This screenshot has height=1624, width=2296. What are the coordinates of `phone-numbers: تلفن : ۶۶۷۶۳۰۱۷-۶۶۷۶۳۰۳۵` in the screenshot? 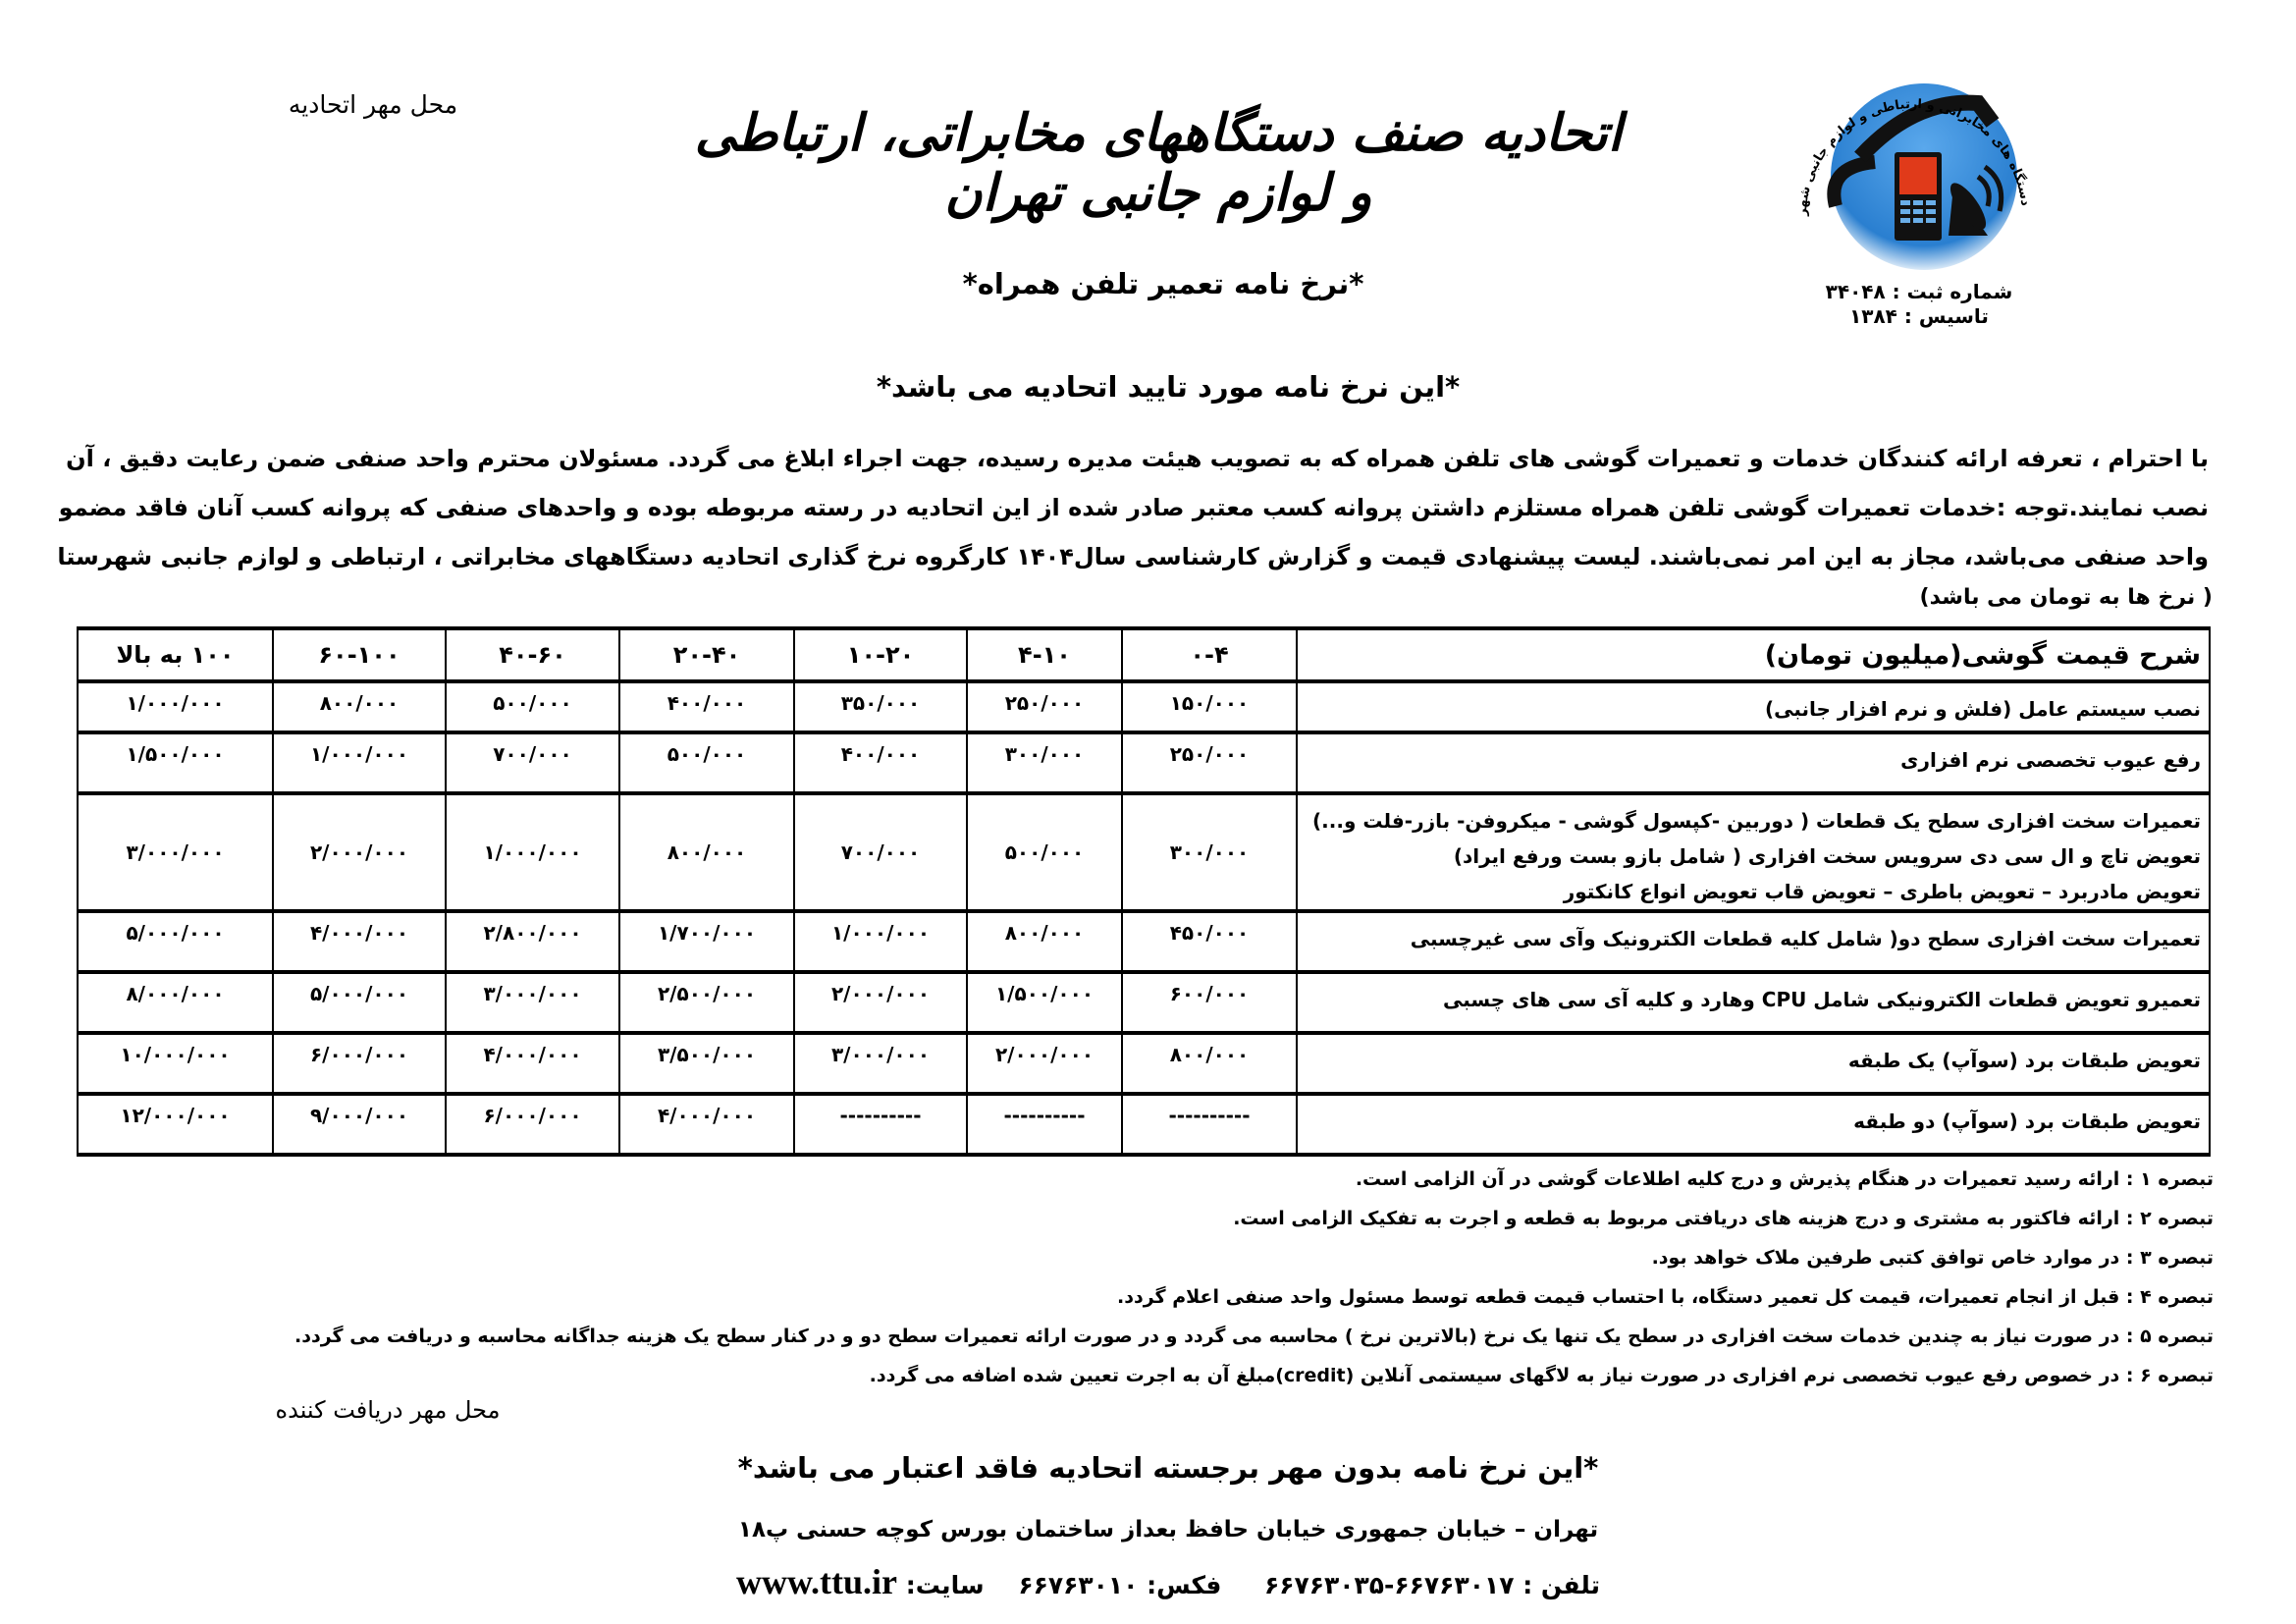 It's located at (1431, 1585).